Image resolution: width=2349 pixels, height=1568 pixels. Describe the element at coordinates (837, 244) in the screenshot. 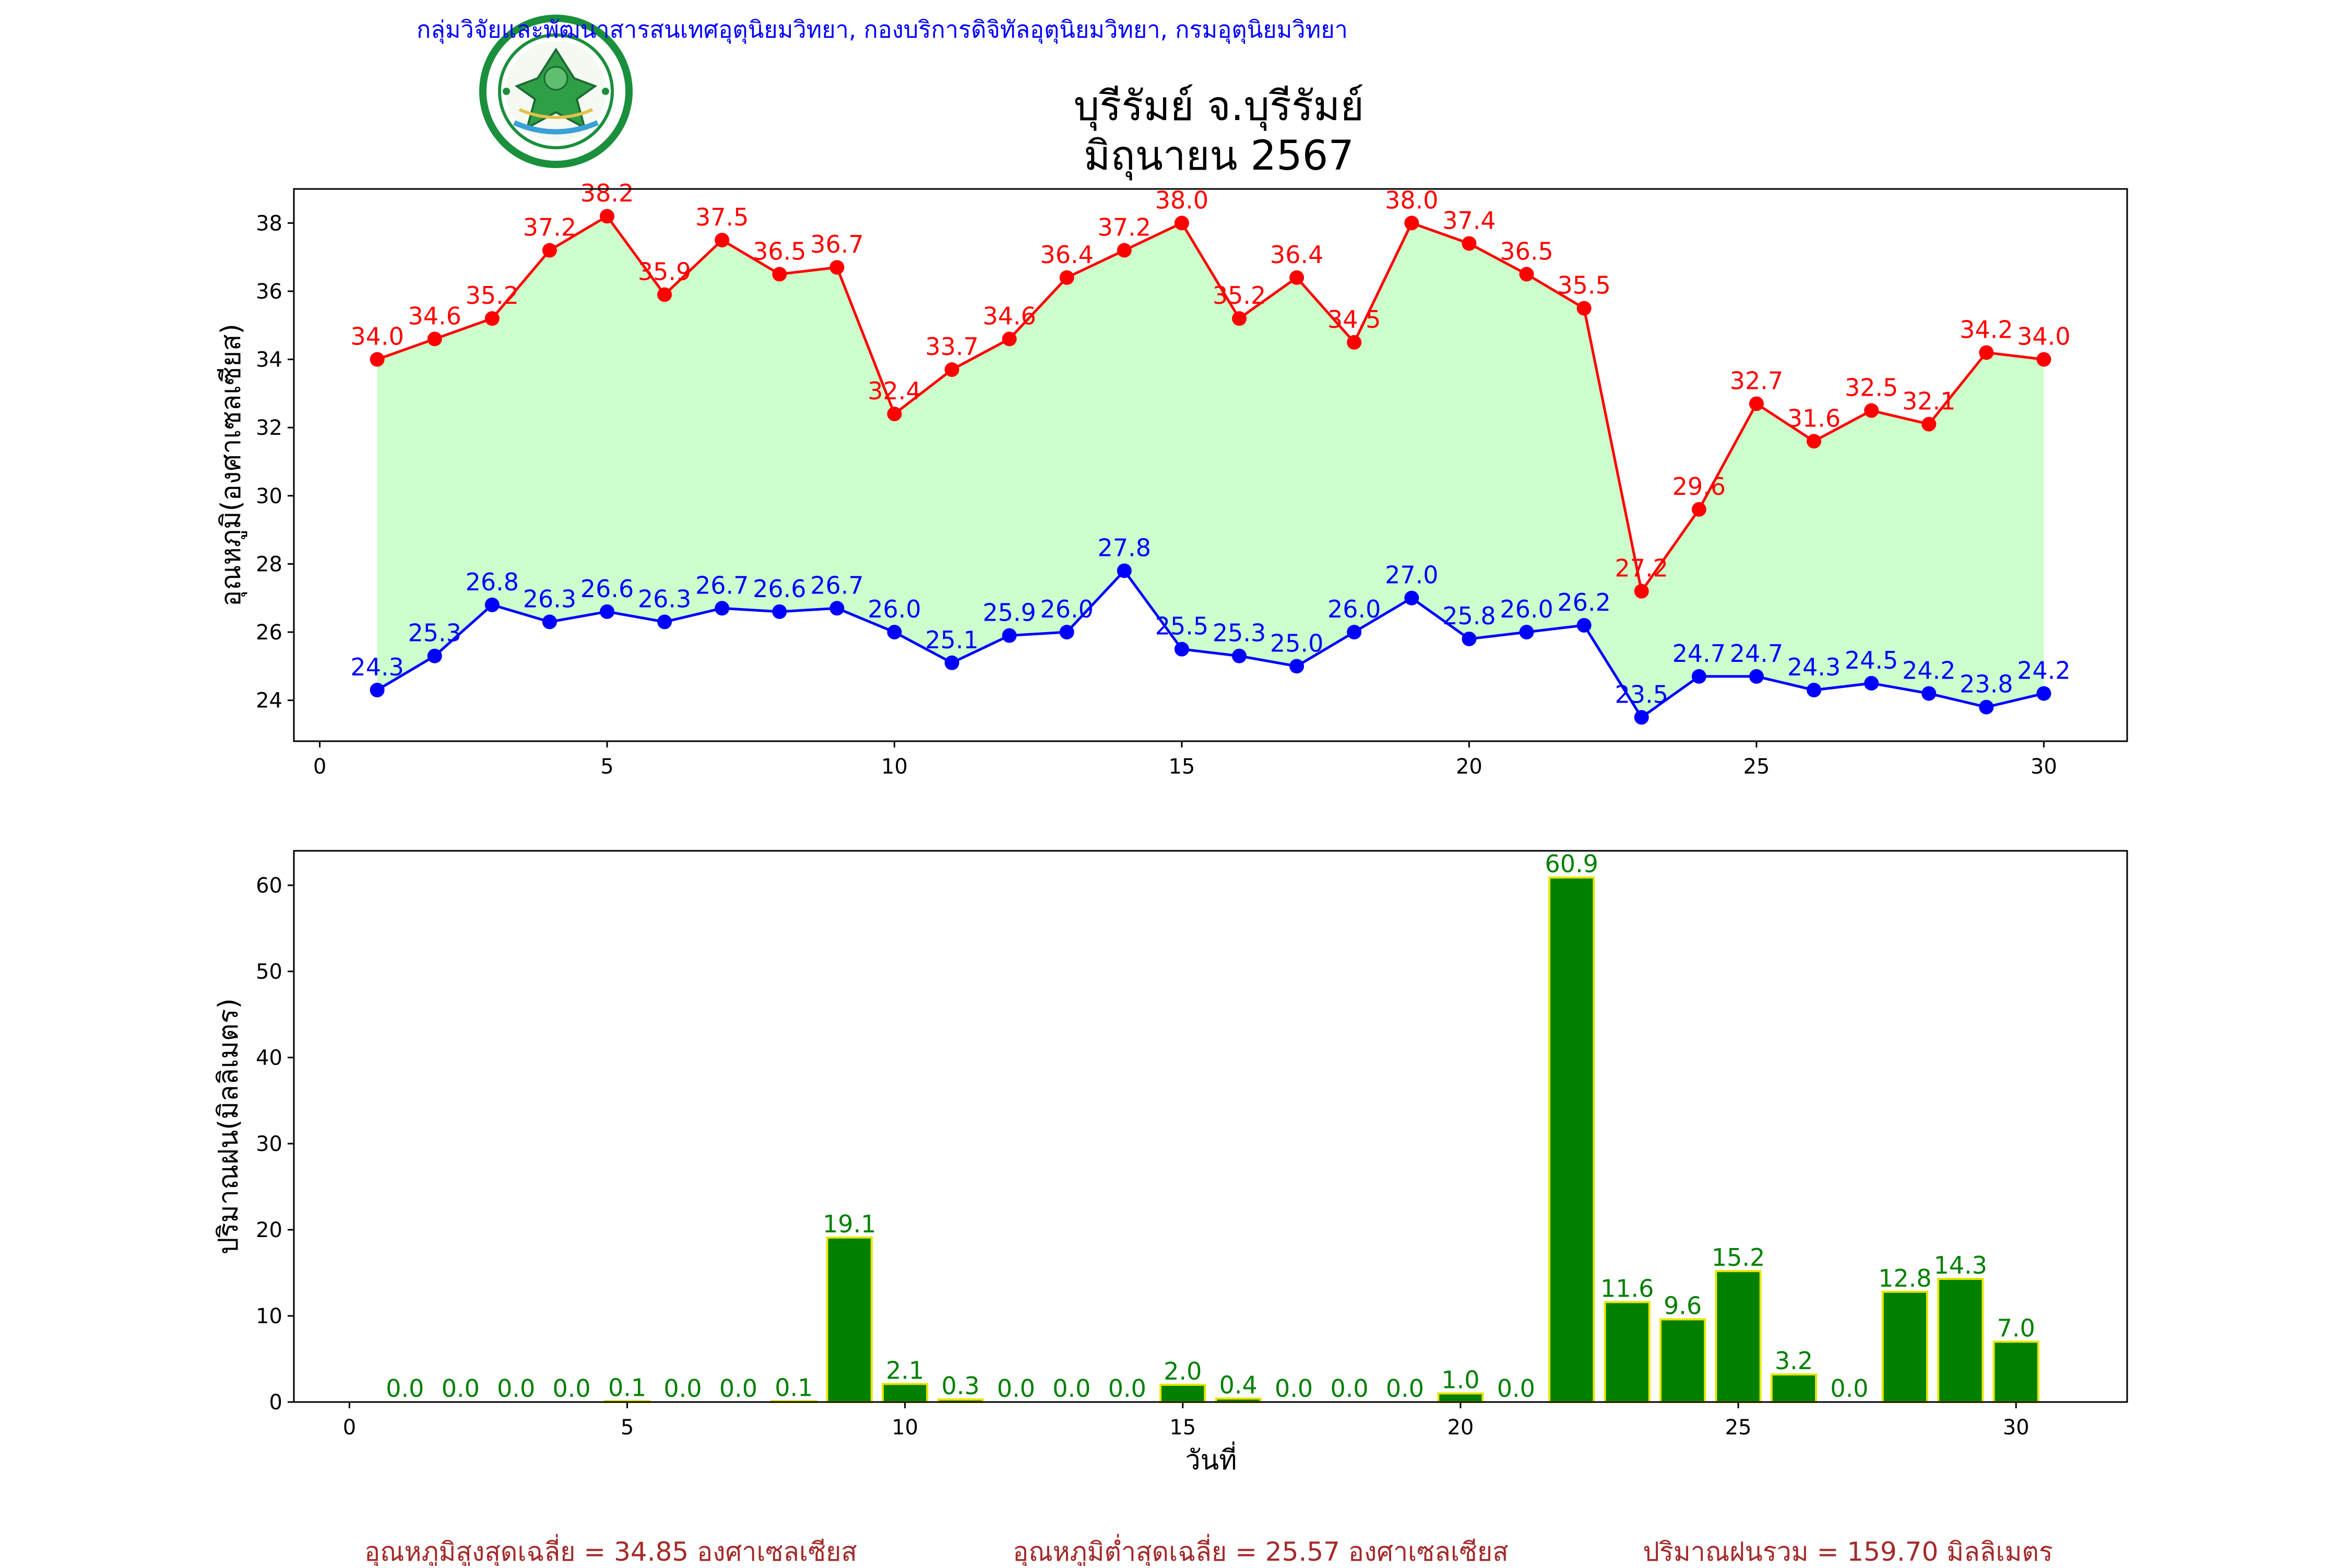

I see `max-temperature-label: 36.7` at that location.